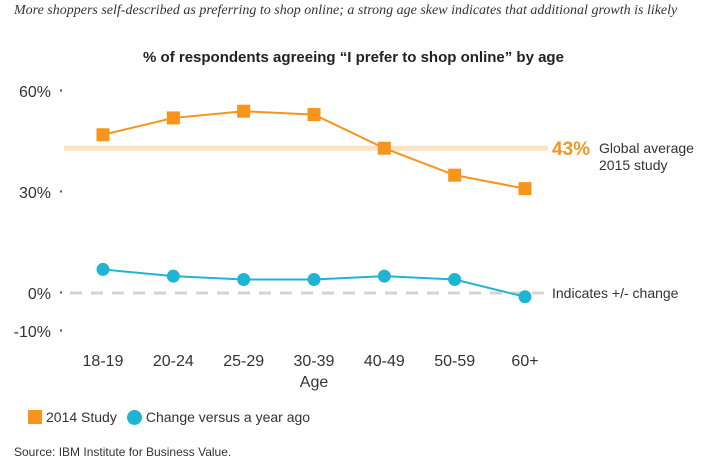 The width and height of the screenshot is (707, 475). Describe the element at coordinates (173, 361) in the screenshot. I see `x-tick-label: 20-24` at that location.